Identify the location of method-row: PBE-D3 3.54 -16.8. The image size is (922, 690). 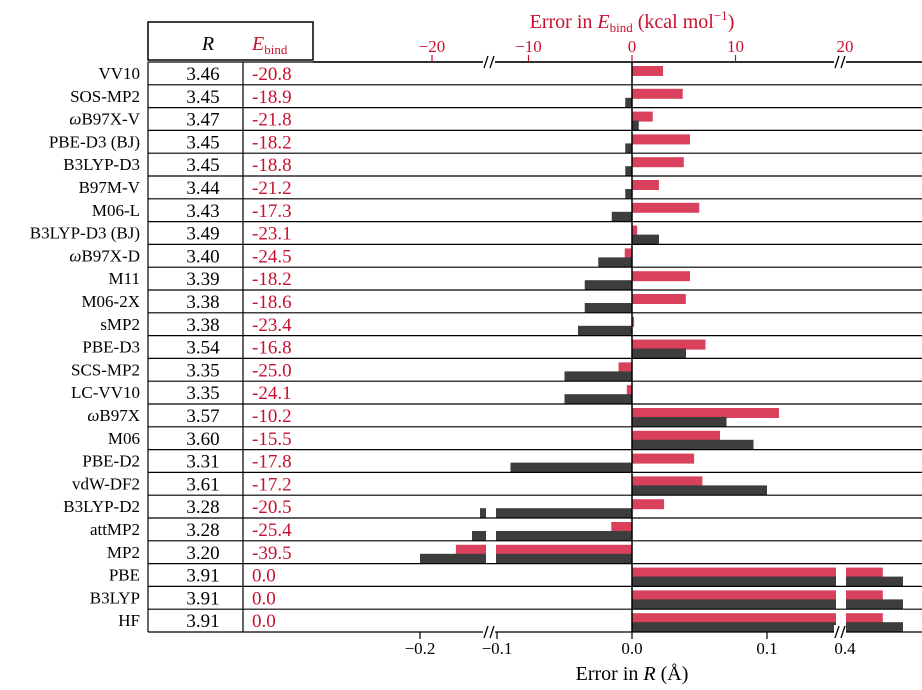
(186, 348).